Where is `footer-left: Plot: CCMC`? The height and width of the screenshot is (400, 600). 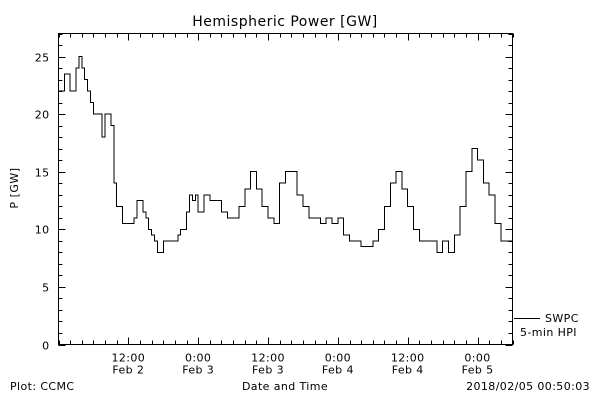 footer-left: Plot: CCMC is located at coordinates (42, 386).